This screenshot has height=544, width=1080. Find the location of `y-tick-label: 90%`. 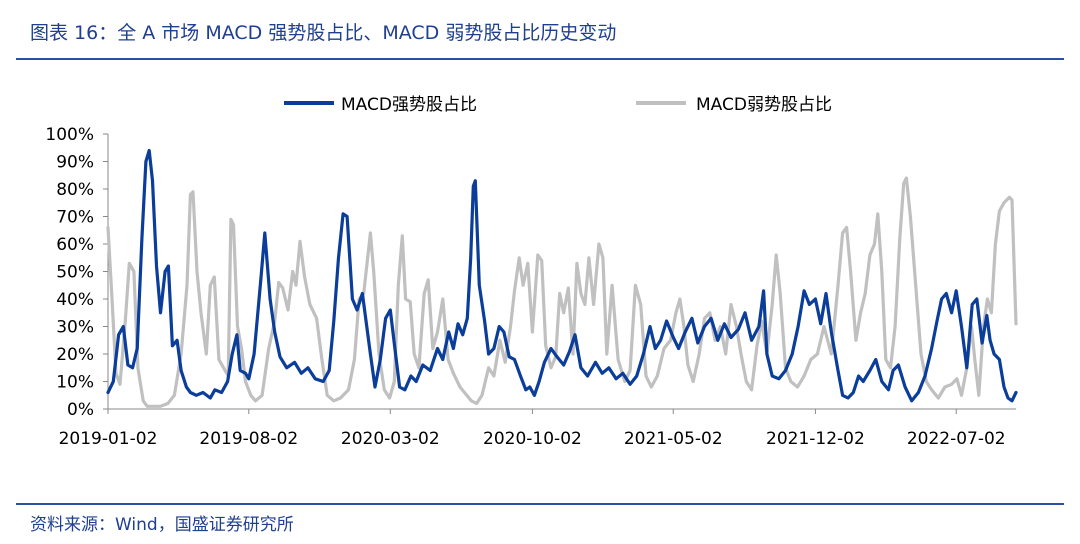

y-tick-label: 90% is located at coordinates (75, 163).